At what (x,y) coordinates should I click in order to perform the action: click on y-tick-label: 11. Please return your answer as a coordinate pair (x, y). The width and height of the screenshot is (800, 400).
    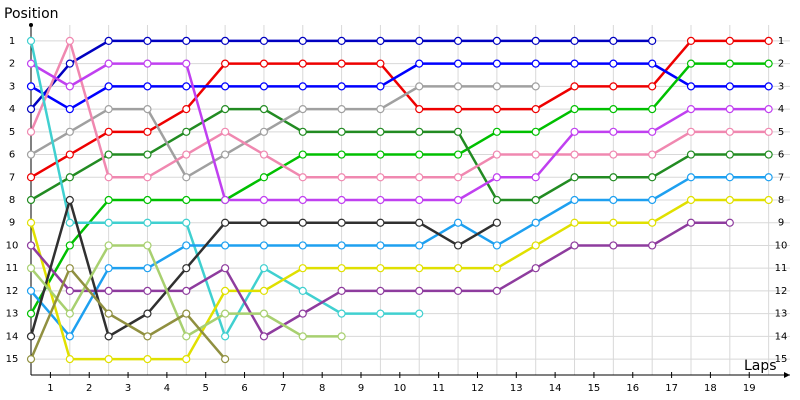
    Looking at the image, I should click on (12, 268).